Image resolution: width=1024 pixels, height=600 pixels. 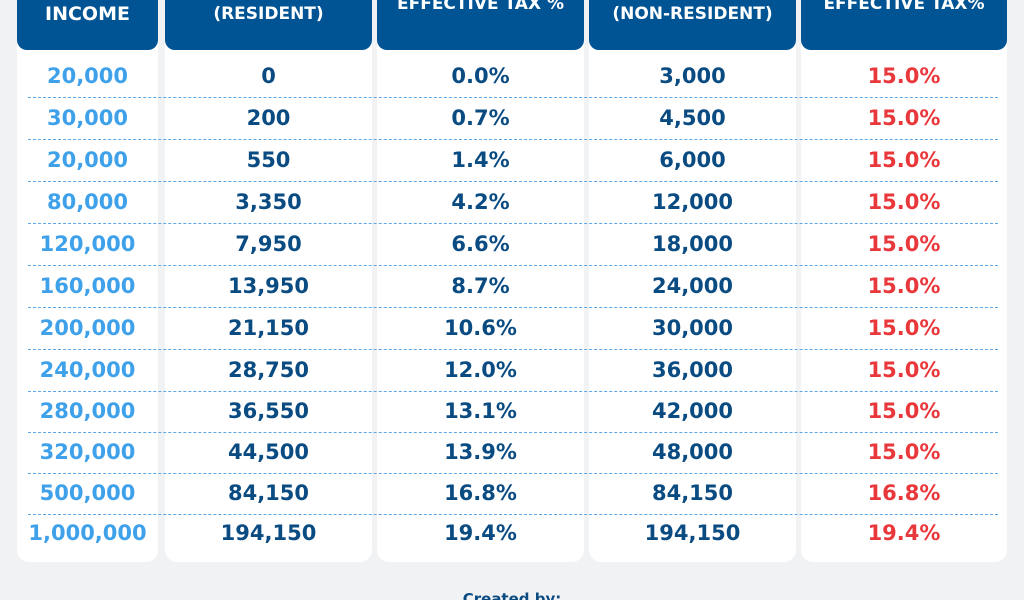 I want to click on table-row: 200,000 21,150 10.6% 30,000 15.0%, so click(x=512, y=327).